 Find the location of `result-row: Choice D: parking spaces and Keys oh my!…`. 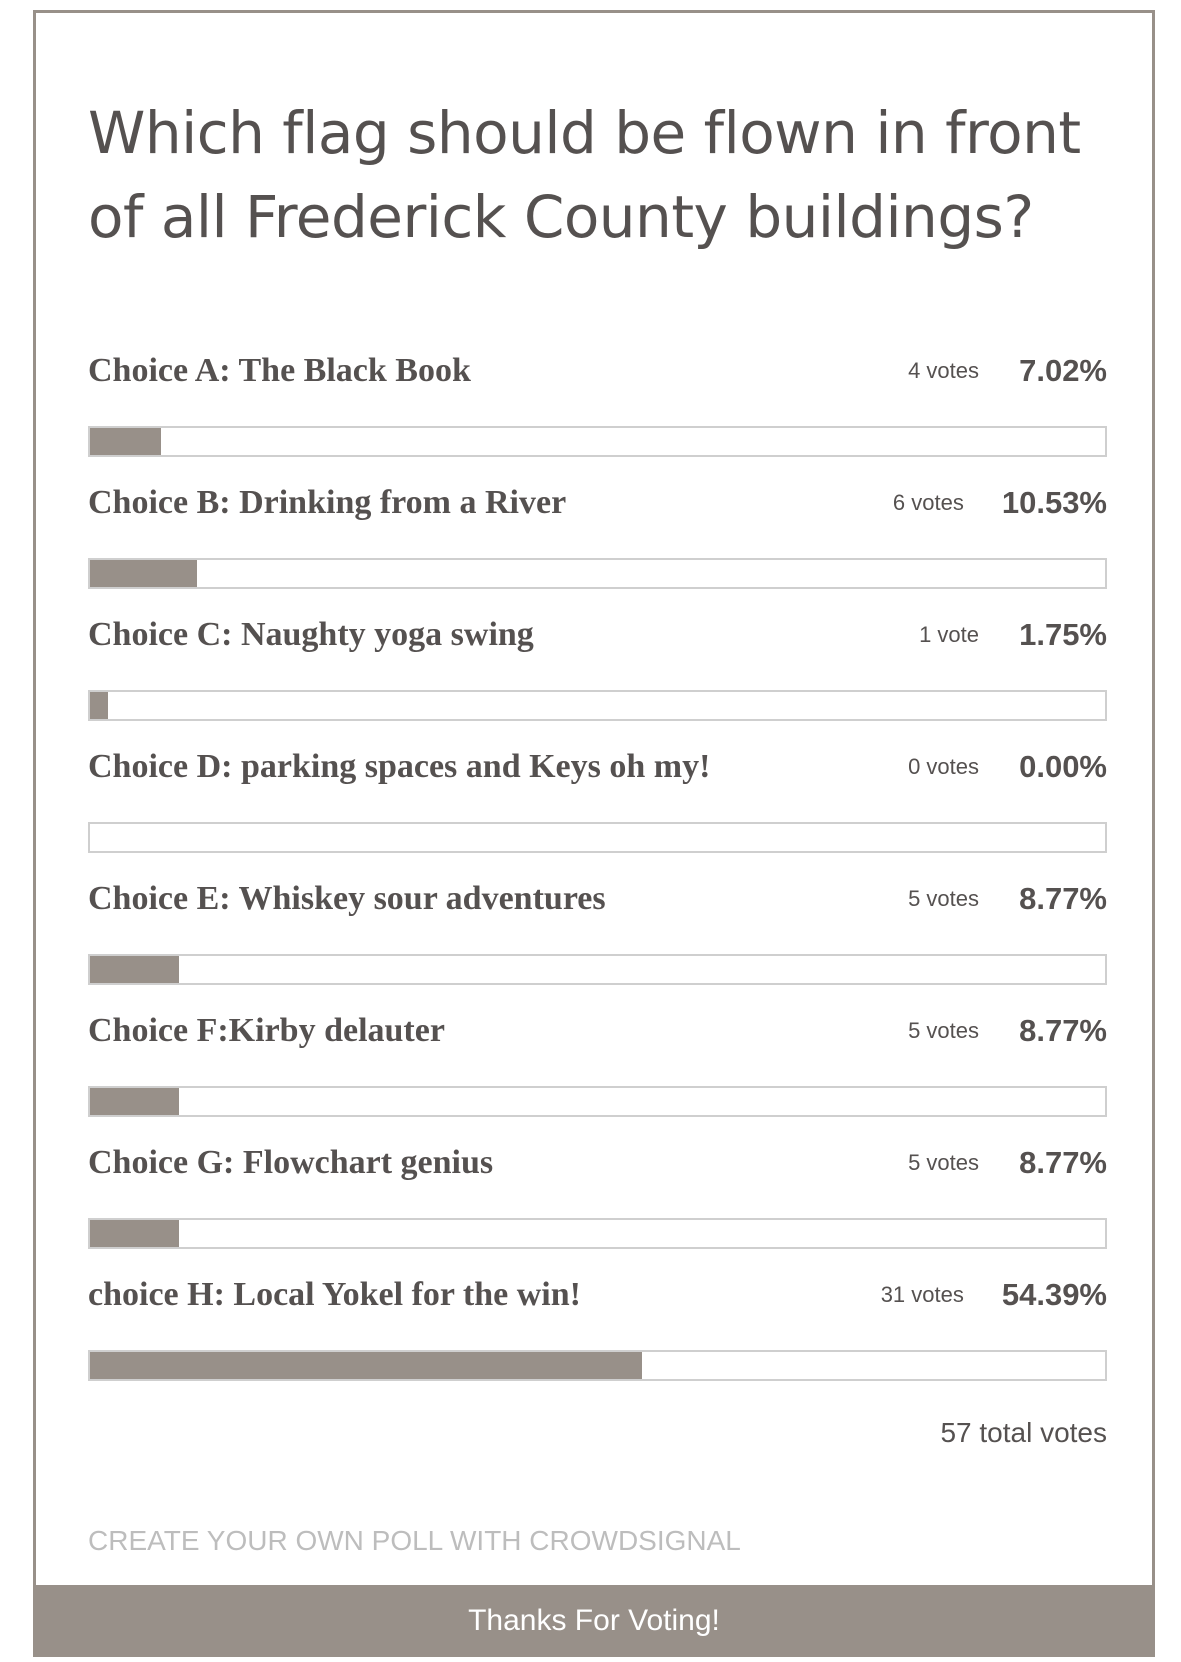

result-row: Choice D: parking spaces and Keys oh my!… is located at coordinates (597, 811).